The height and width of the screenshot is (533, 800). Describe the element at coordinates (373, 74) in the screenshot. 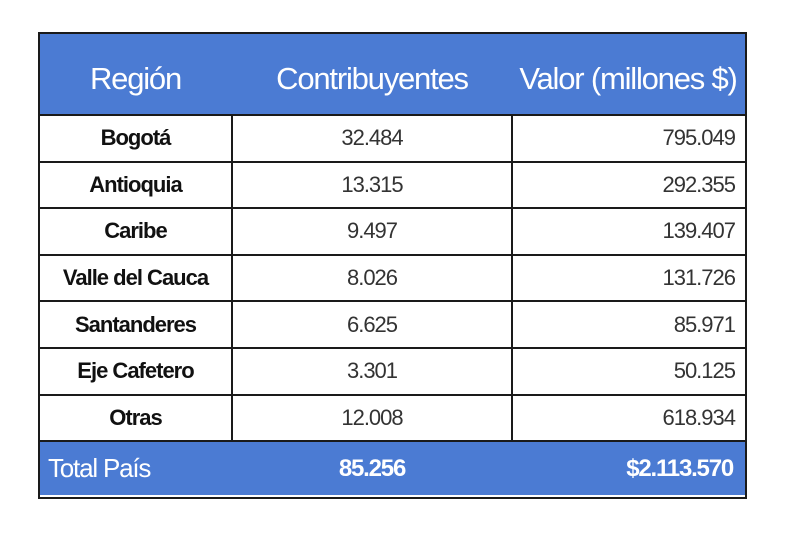

I see `header-contribuyentes: Contribuyentes` at that location.